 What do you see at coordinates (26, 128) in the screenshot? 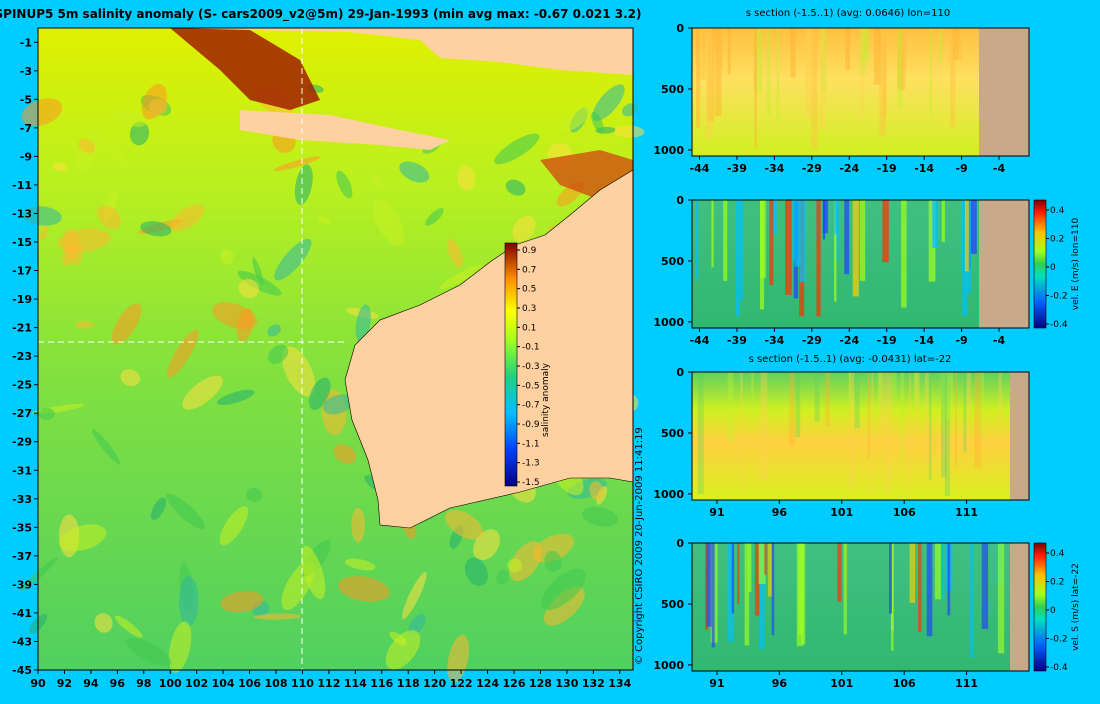
I see `map-y-tick-label: -7` at bounding box center [26, 128].